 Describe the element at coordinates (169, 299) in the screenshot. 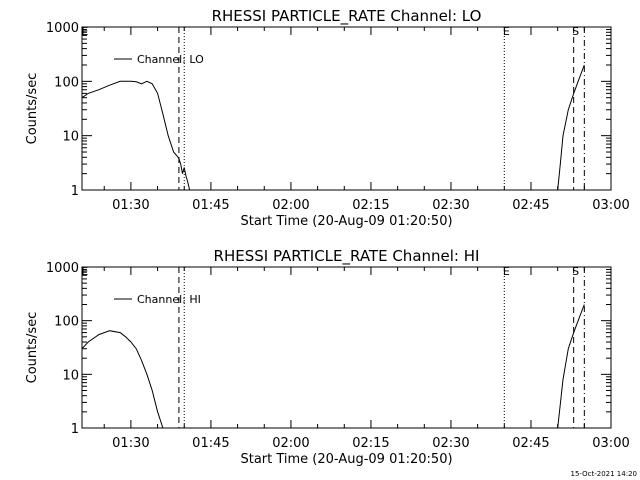

I see `legend-label: Channel: HI` at that location.